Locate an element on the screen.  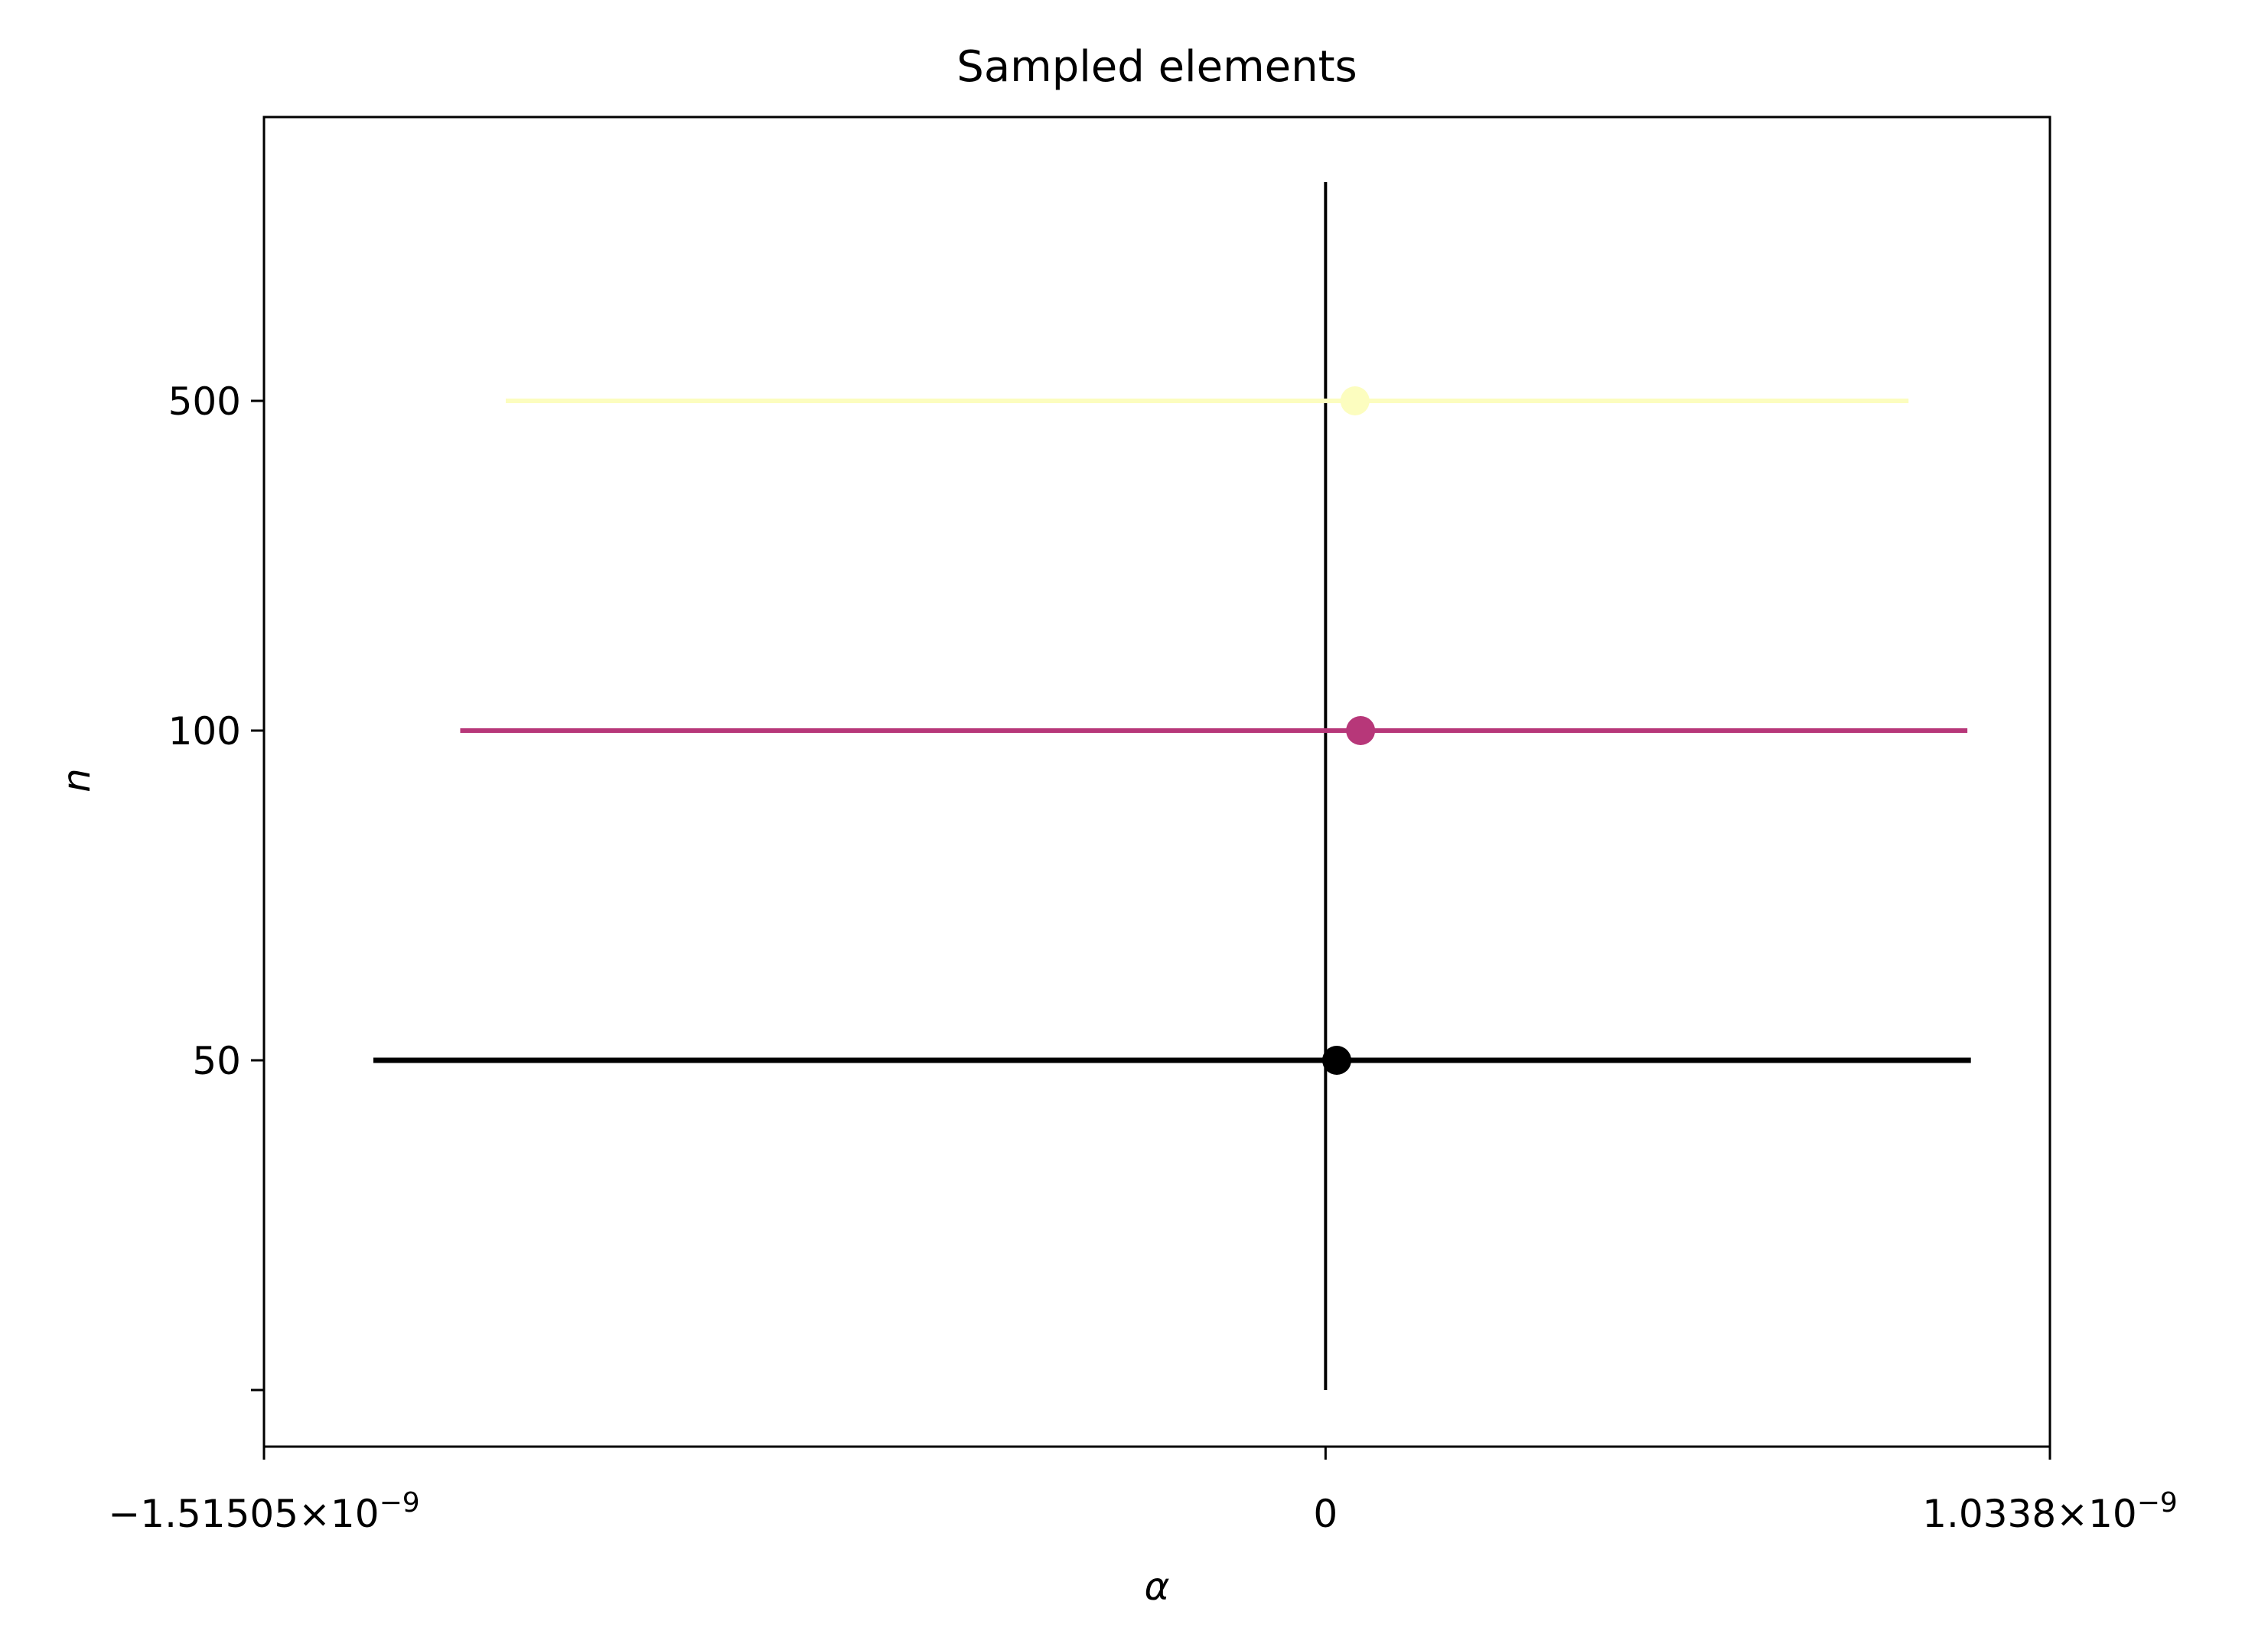
x-tick-label: −1.51505×10⁻⁹ is located at coordinates (263, 1511).